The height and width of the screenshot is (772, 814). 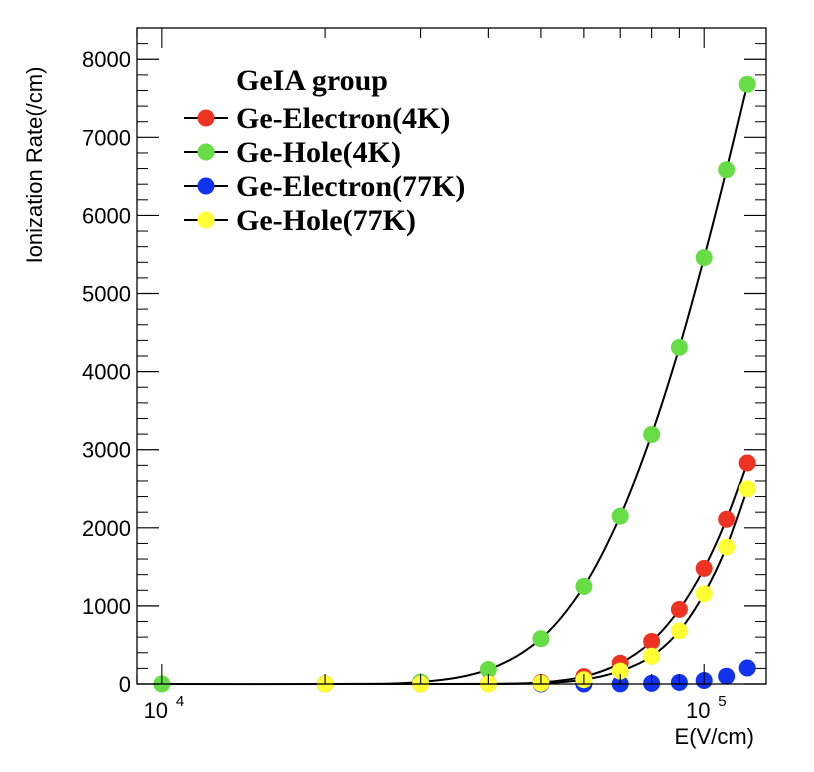 What do you see at coordinates (106, 294) in the screenshot?
I see `y-tick-label: 5000` at bounding box center [106, 294].